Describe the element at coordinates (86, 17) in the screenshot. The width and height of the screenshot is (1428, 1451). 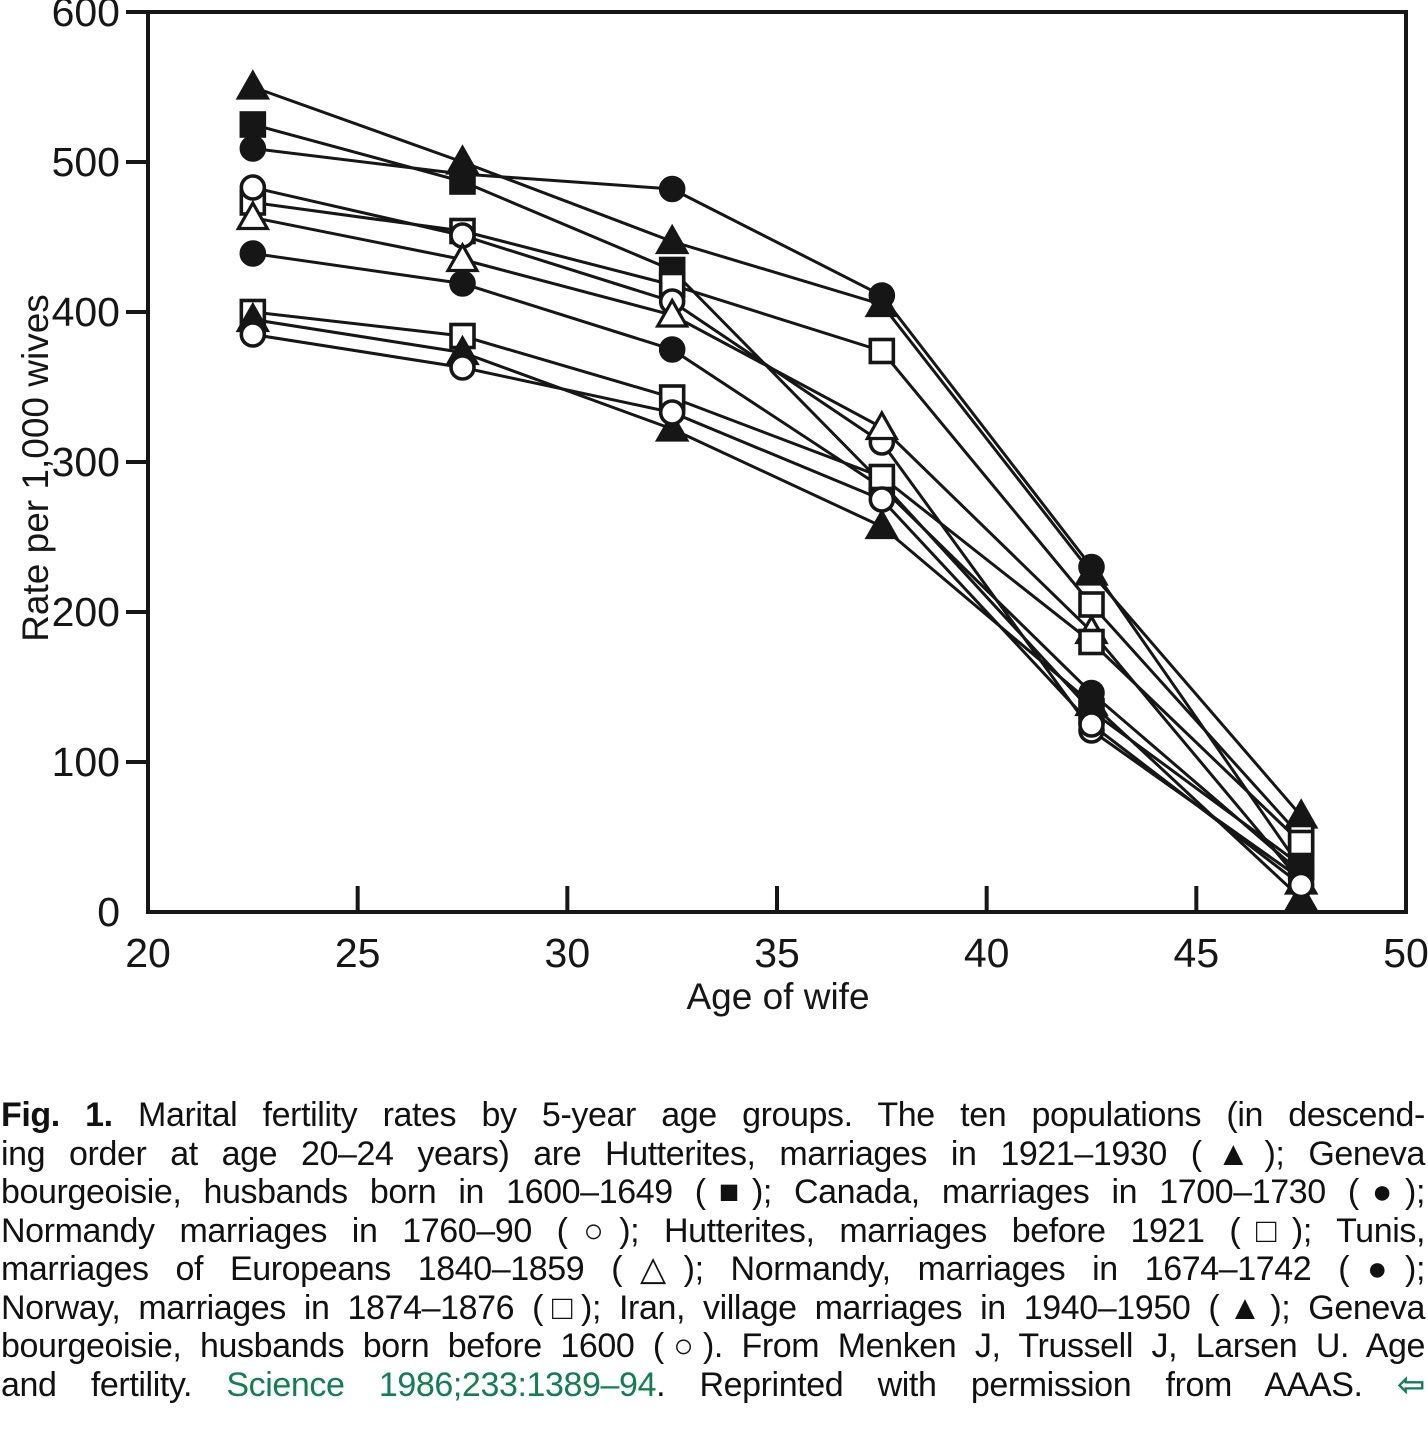
I see `y-tick-label: 600` at that location.